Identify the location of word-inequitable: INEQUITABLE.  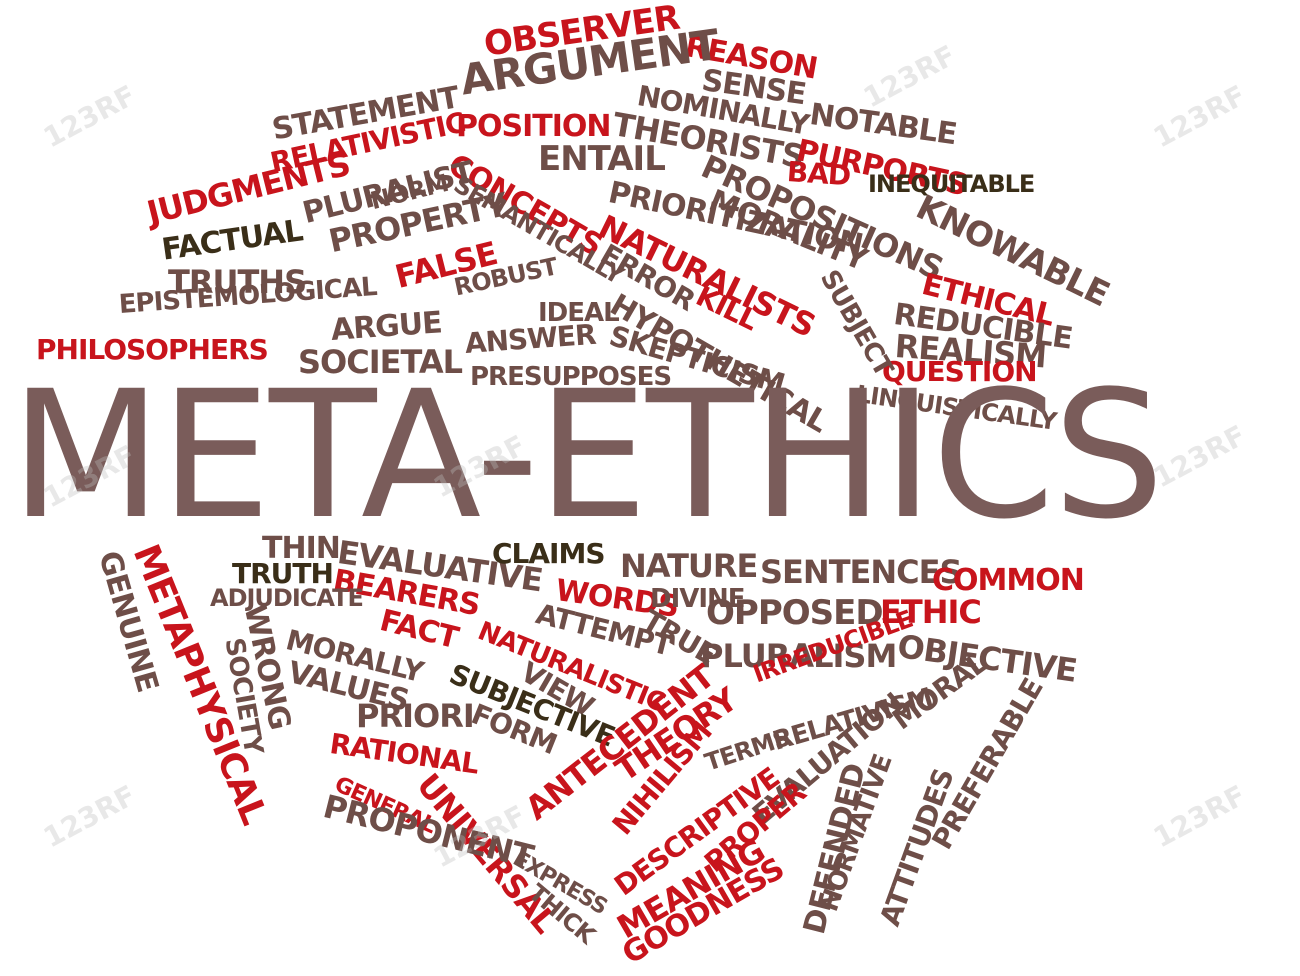
(951, 184).